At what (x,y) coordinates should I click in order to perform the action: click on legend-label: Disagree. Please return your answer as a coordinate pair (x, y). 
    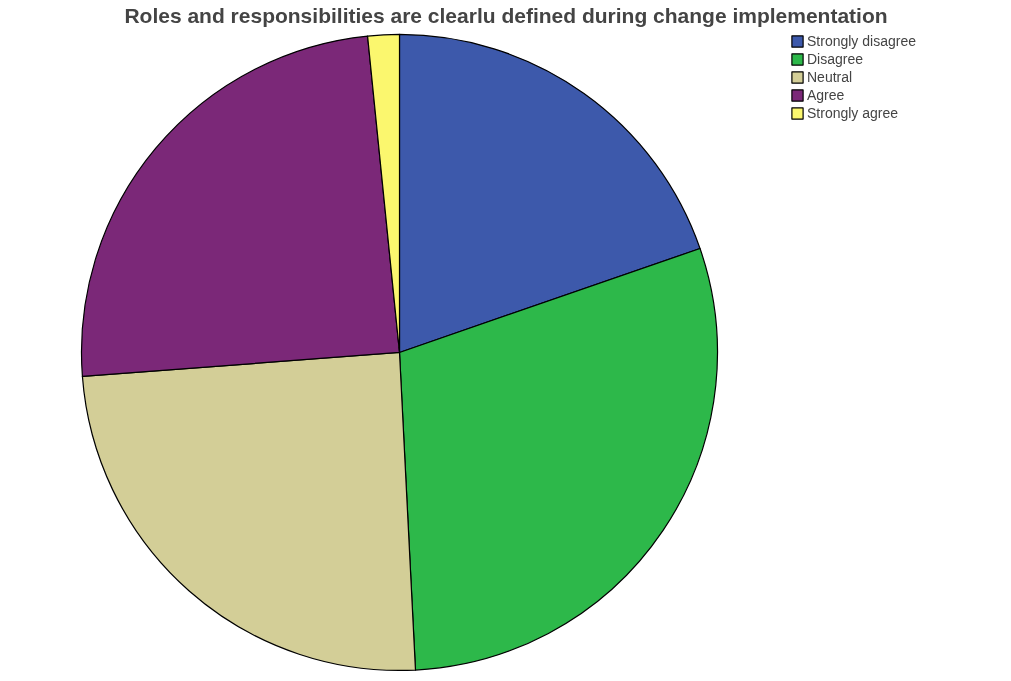
    Looking at the image, I should click on (835, 59).